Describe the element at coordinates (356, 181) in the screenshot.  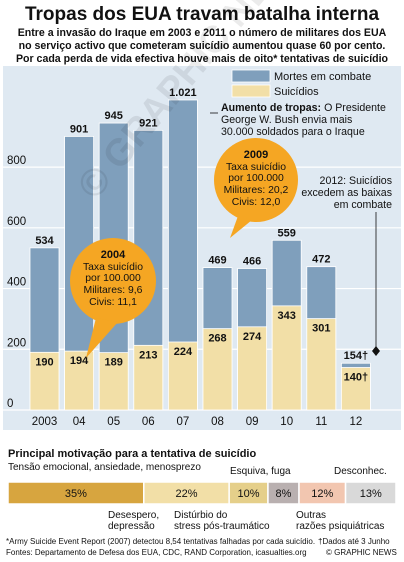
I see `note-2012-line-1: 2012: Suicídios` at that location.